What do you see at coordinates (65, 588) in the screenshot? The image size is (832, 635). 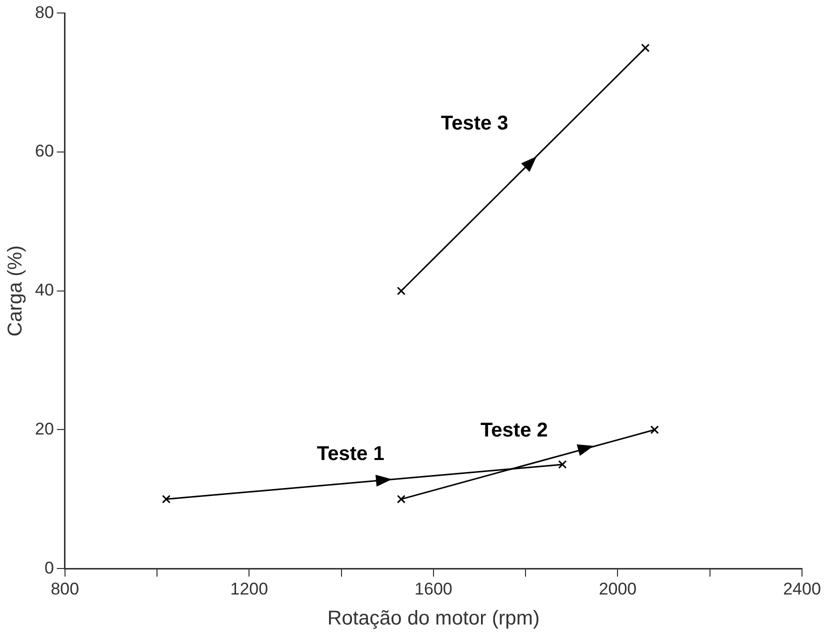 I see `x-tick-label: 800` at bounding box center [65, 588].